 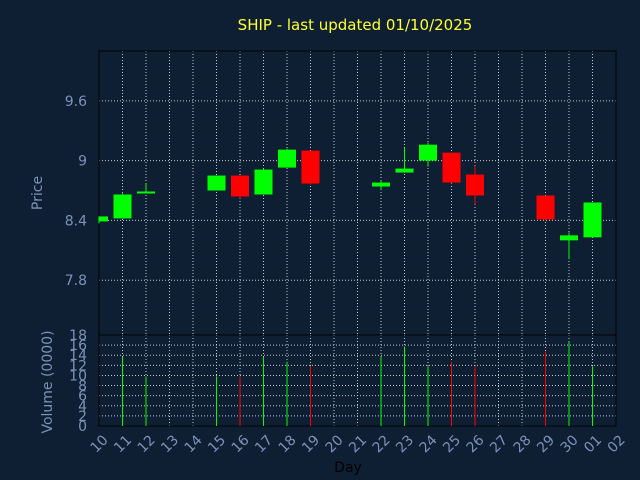 I want to click on x-tick-label: 20, so click(x=335, y=444).